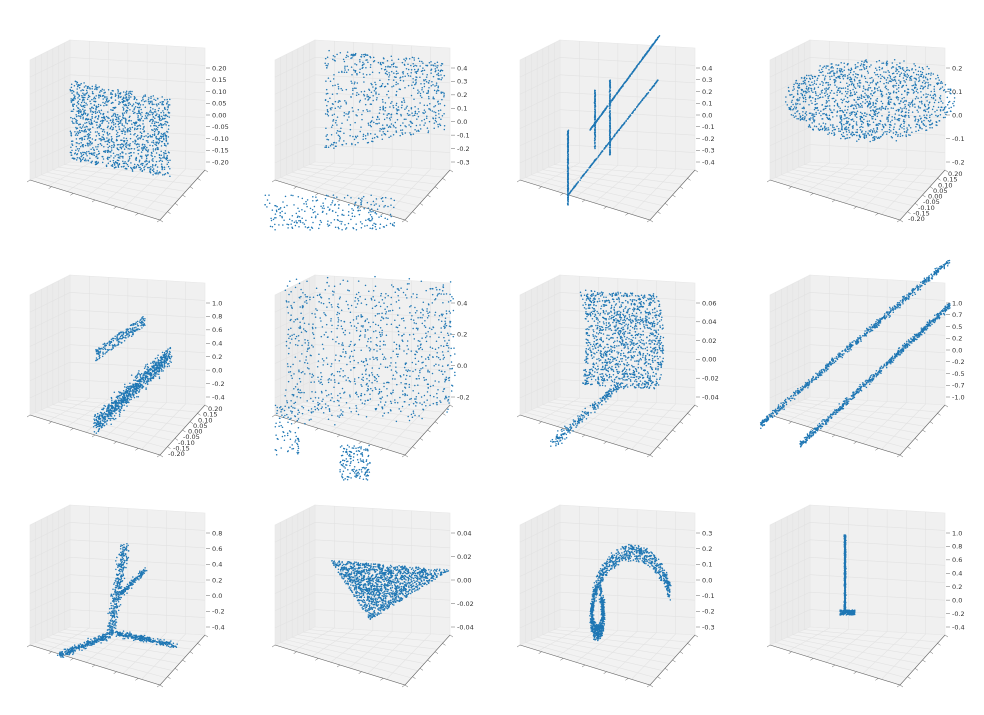  Describe the element at coordinates (220, 151) in the screenshot. I see `z-tick-label: -0.15` at that location.